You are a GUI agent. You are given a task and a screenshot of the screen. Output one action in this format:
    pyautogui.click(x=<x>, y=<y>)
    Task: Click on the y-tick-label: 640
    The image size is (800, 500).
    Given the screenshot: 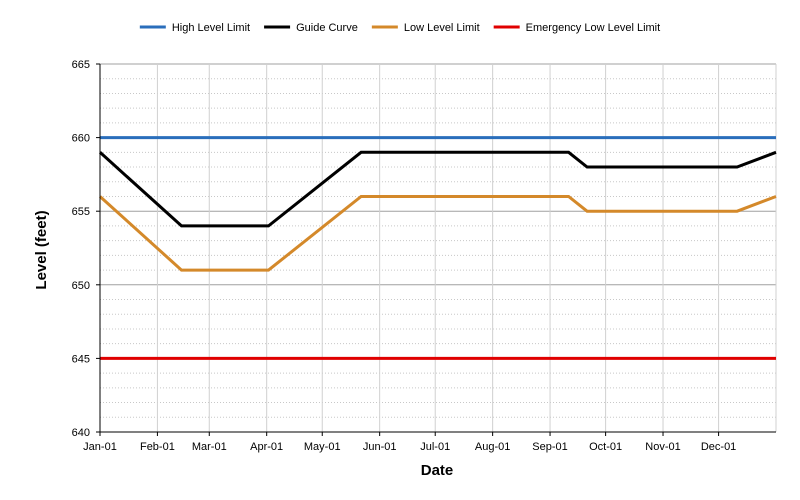 What is the action you would take?
    pyautogui.click(x=81, y=433)
    